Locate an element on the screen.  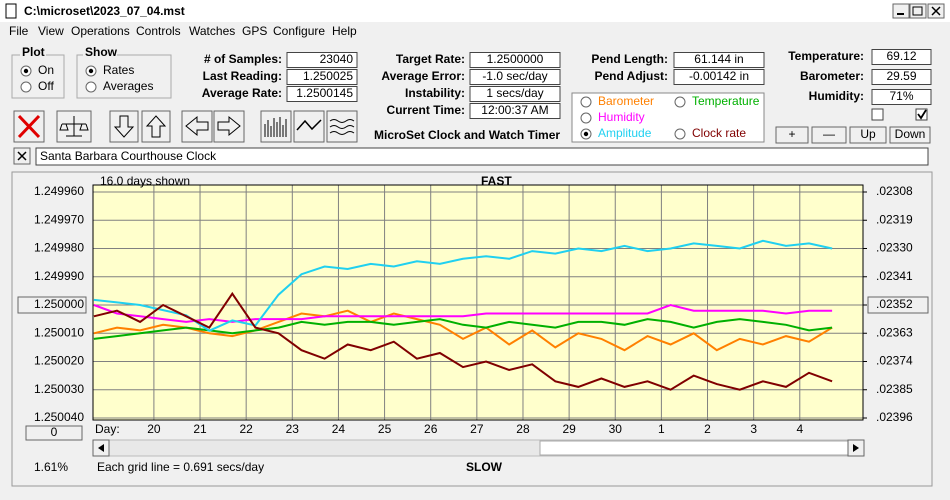
y-tick-label: 1.250030 is located at coordinates (59, 389).